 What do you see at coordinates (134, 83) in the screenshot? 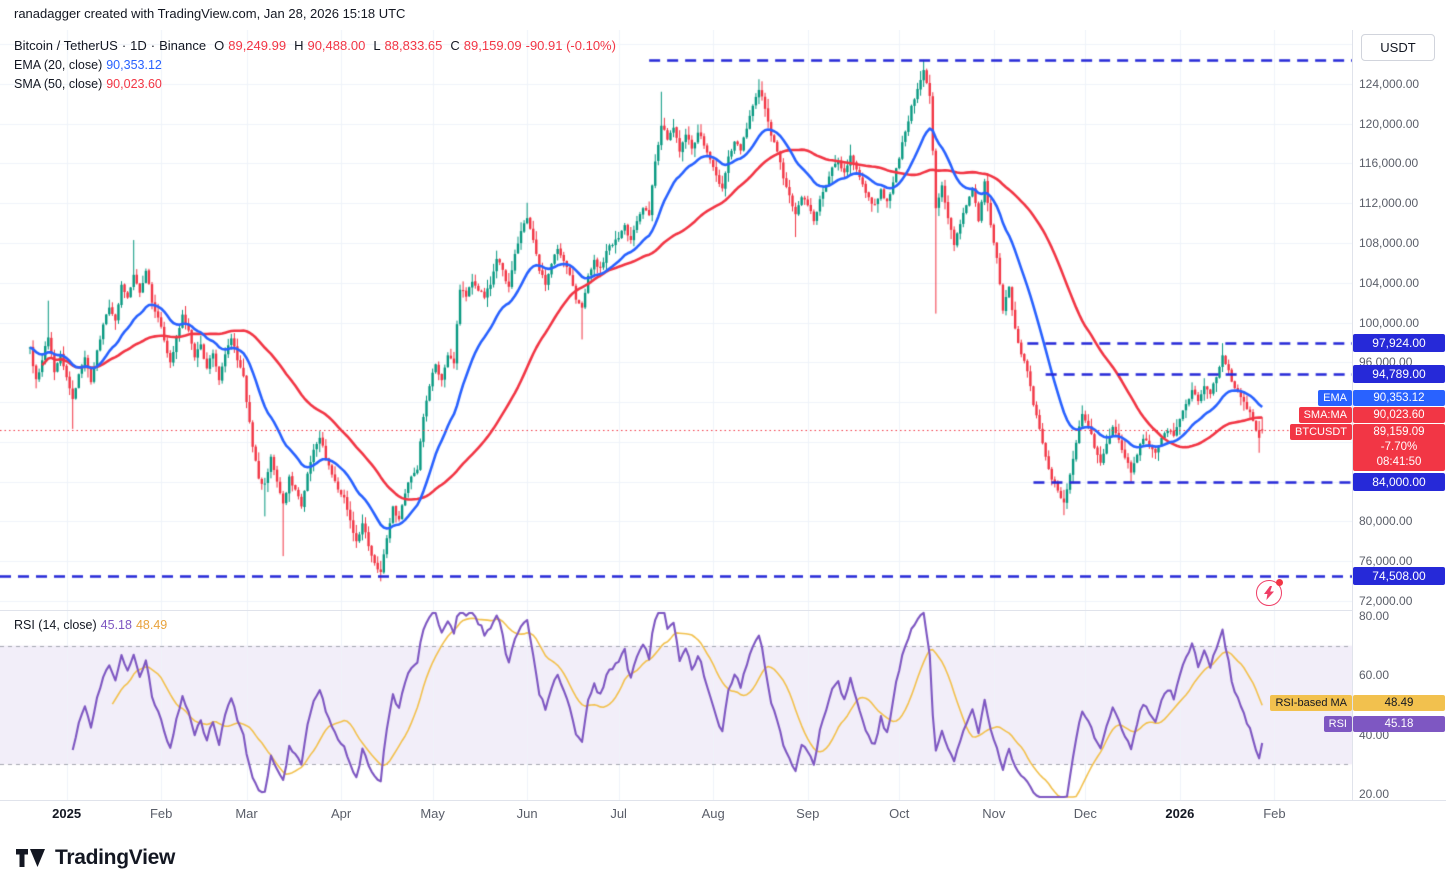
I see `sma-value: 90,023.60` at bounding box center [134, 83].